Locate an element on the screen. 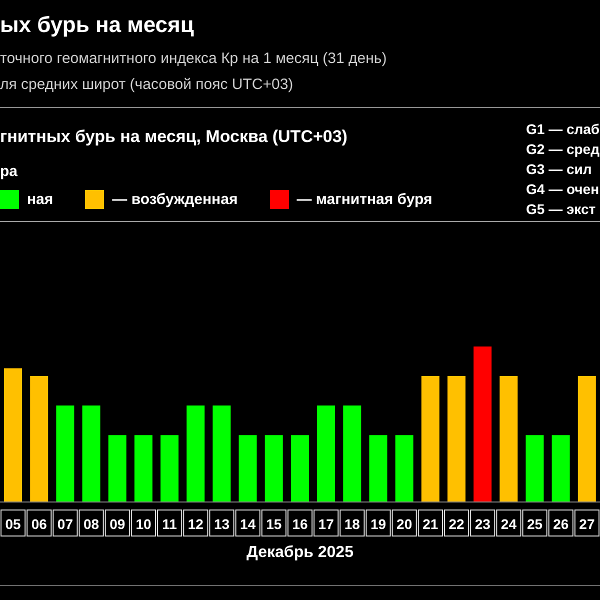  text: ля средних широт (часовой пояс UTC+03) is located at coordinates (147, 84).